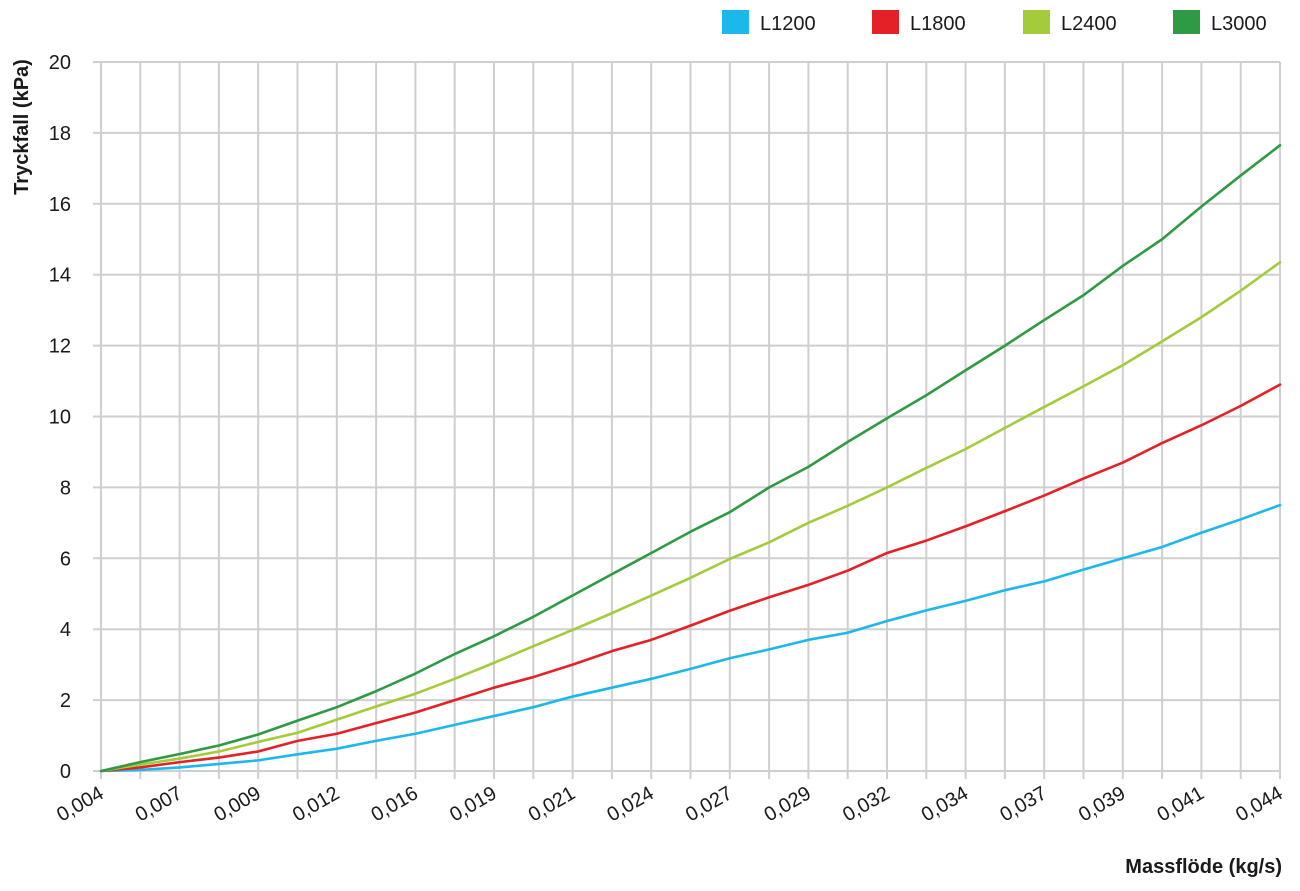  What do you see at coordinates (1181, 804) in the screenshot?
I see `x-tick-label: 0,041` at bounding box center [1181, 804].